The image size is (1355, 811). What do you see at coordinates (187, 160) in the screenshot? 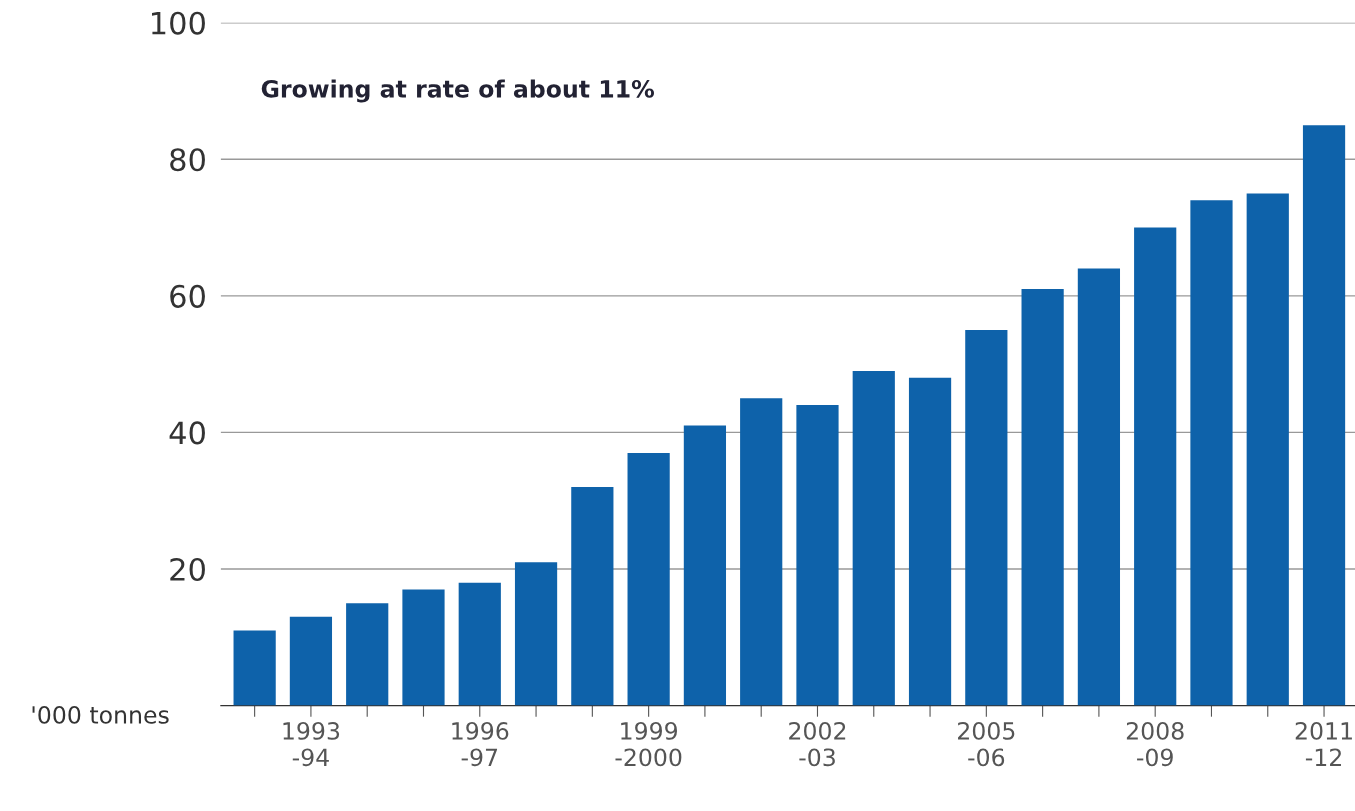
I see `y-tick-label: 80` at bounding box center [187, 160].